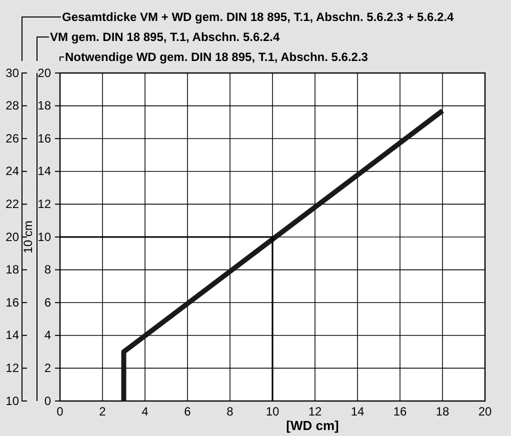  Describe the element at coordinates (357, 411) in the screenshot. I see `x-tick-label: 14` at that location.